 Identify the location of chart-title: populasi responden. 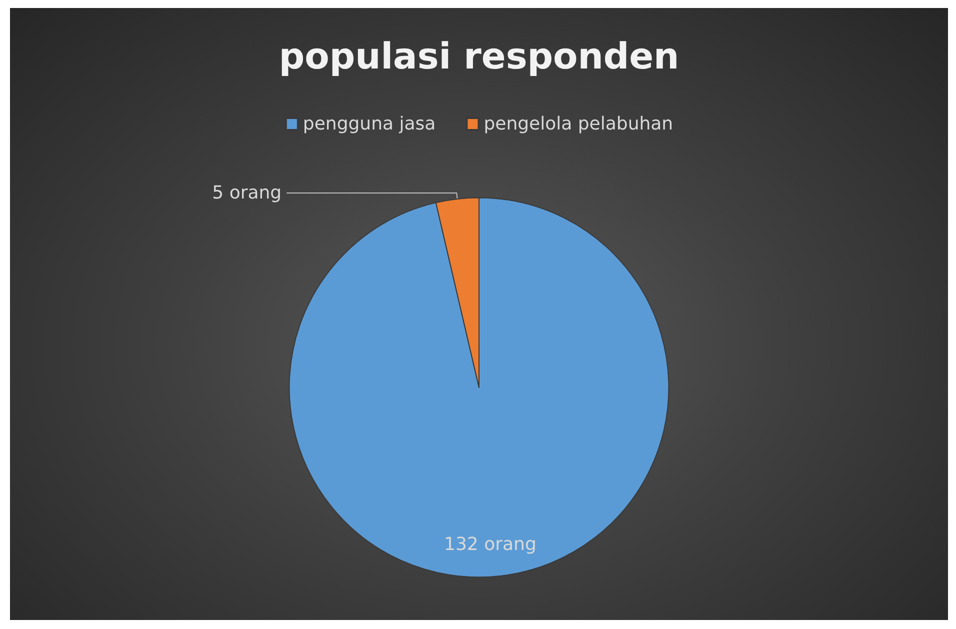
(479, 57).